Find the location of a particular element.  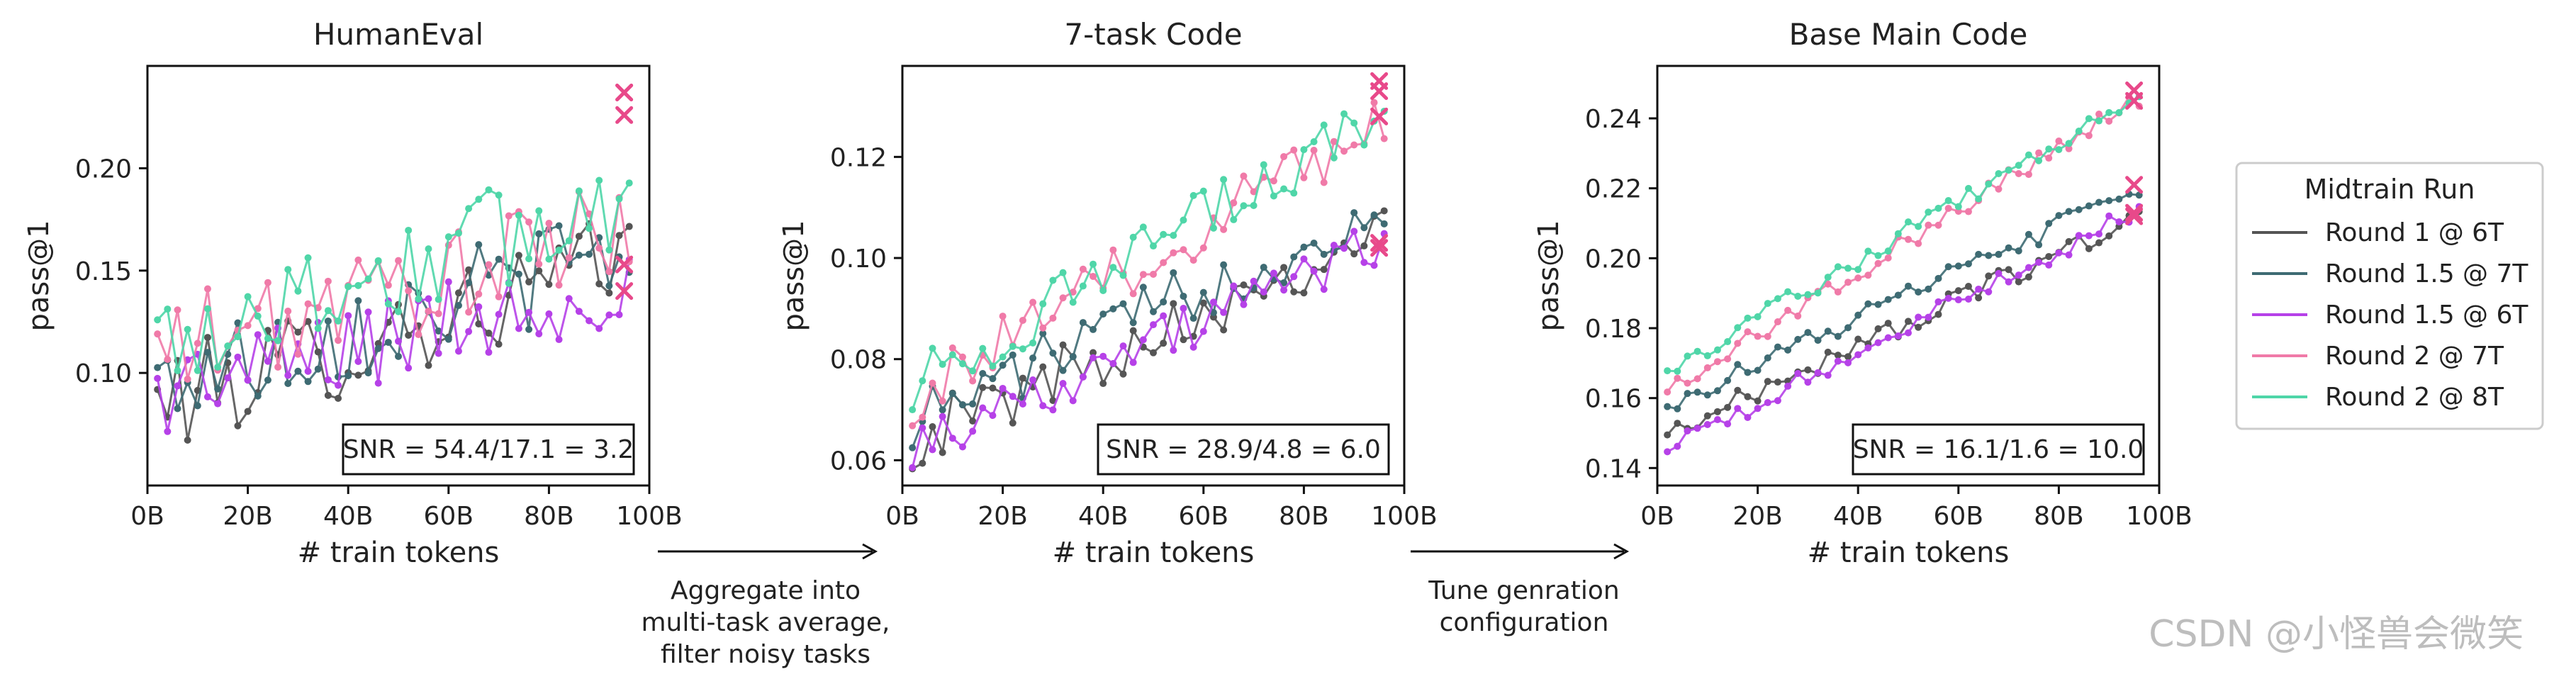

snr-label: SNR = 28.9/4.8 = 6.0 is located at coordinates (1244, 449).